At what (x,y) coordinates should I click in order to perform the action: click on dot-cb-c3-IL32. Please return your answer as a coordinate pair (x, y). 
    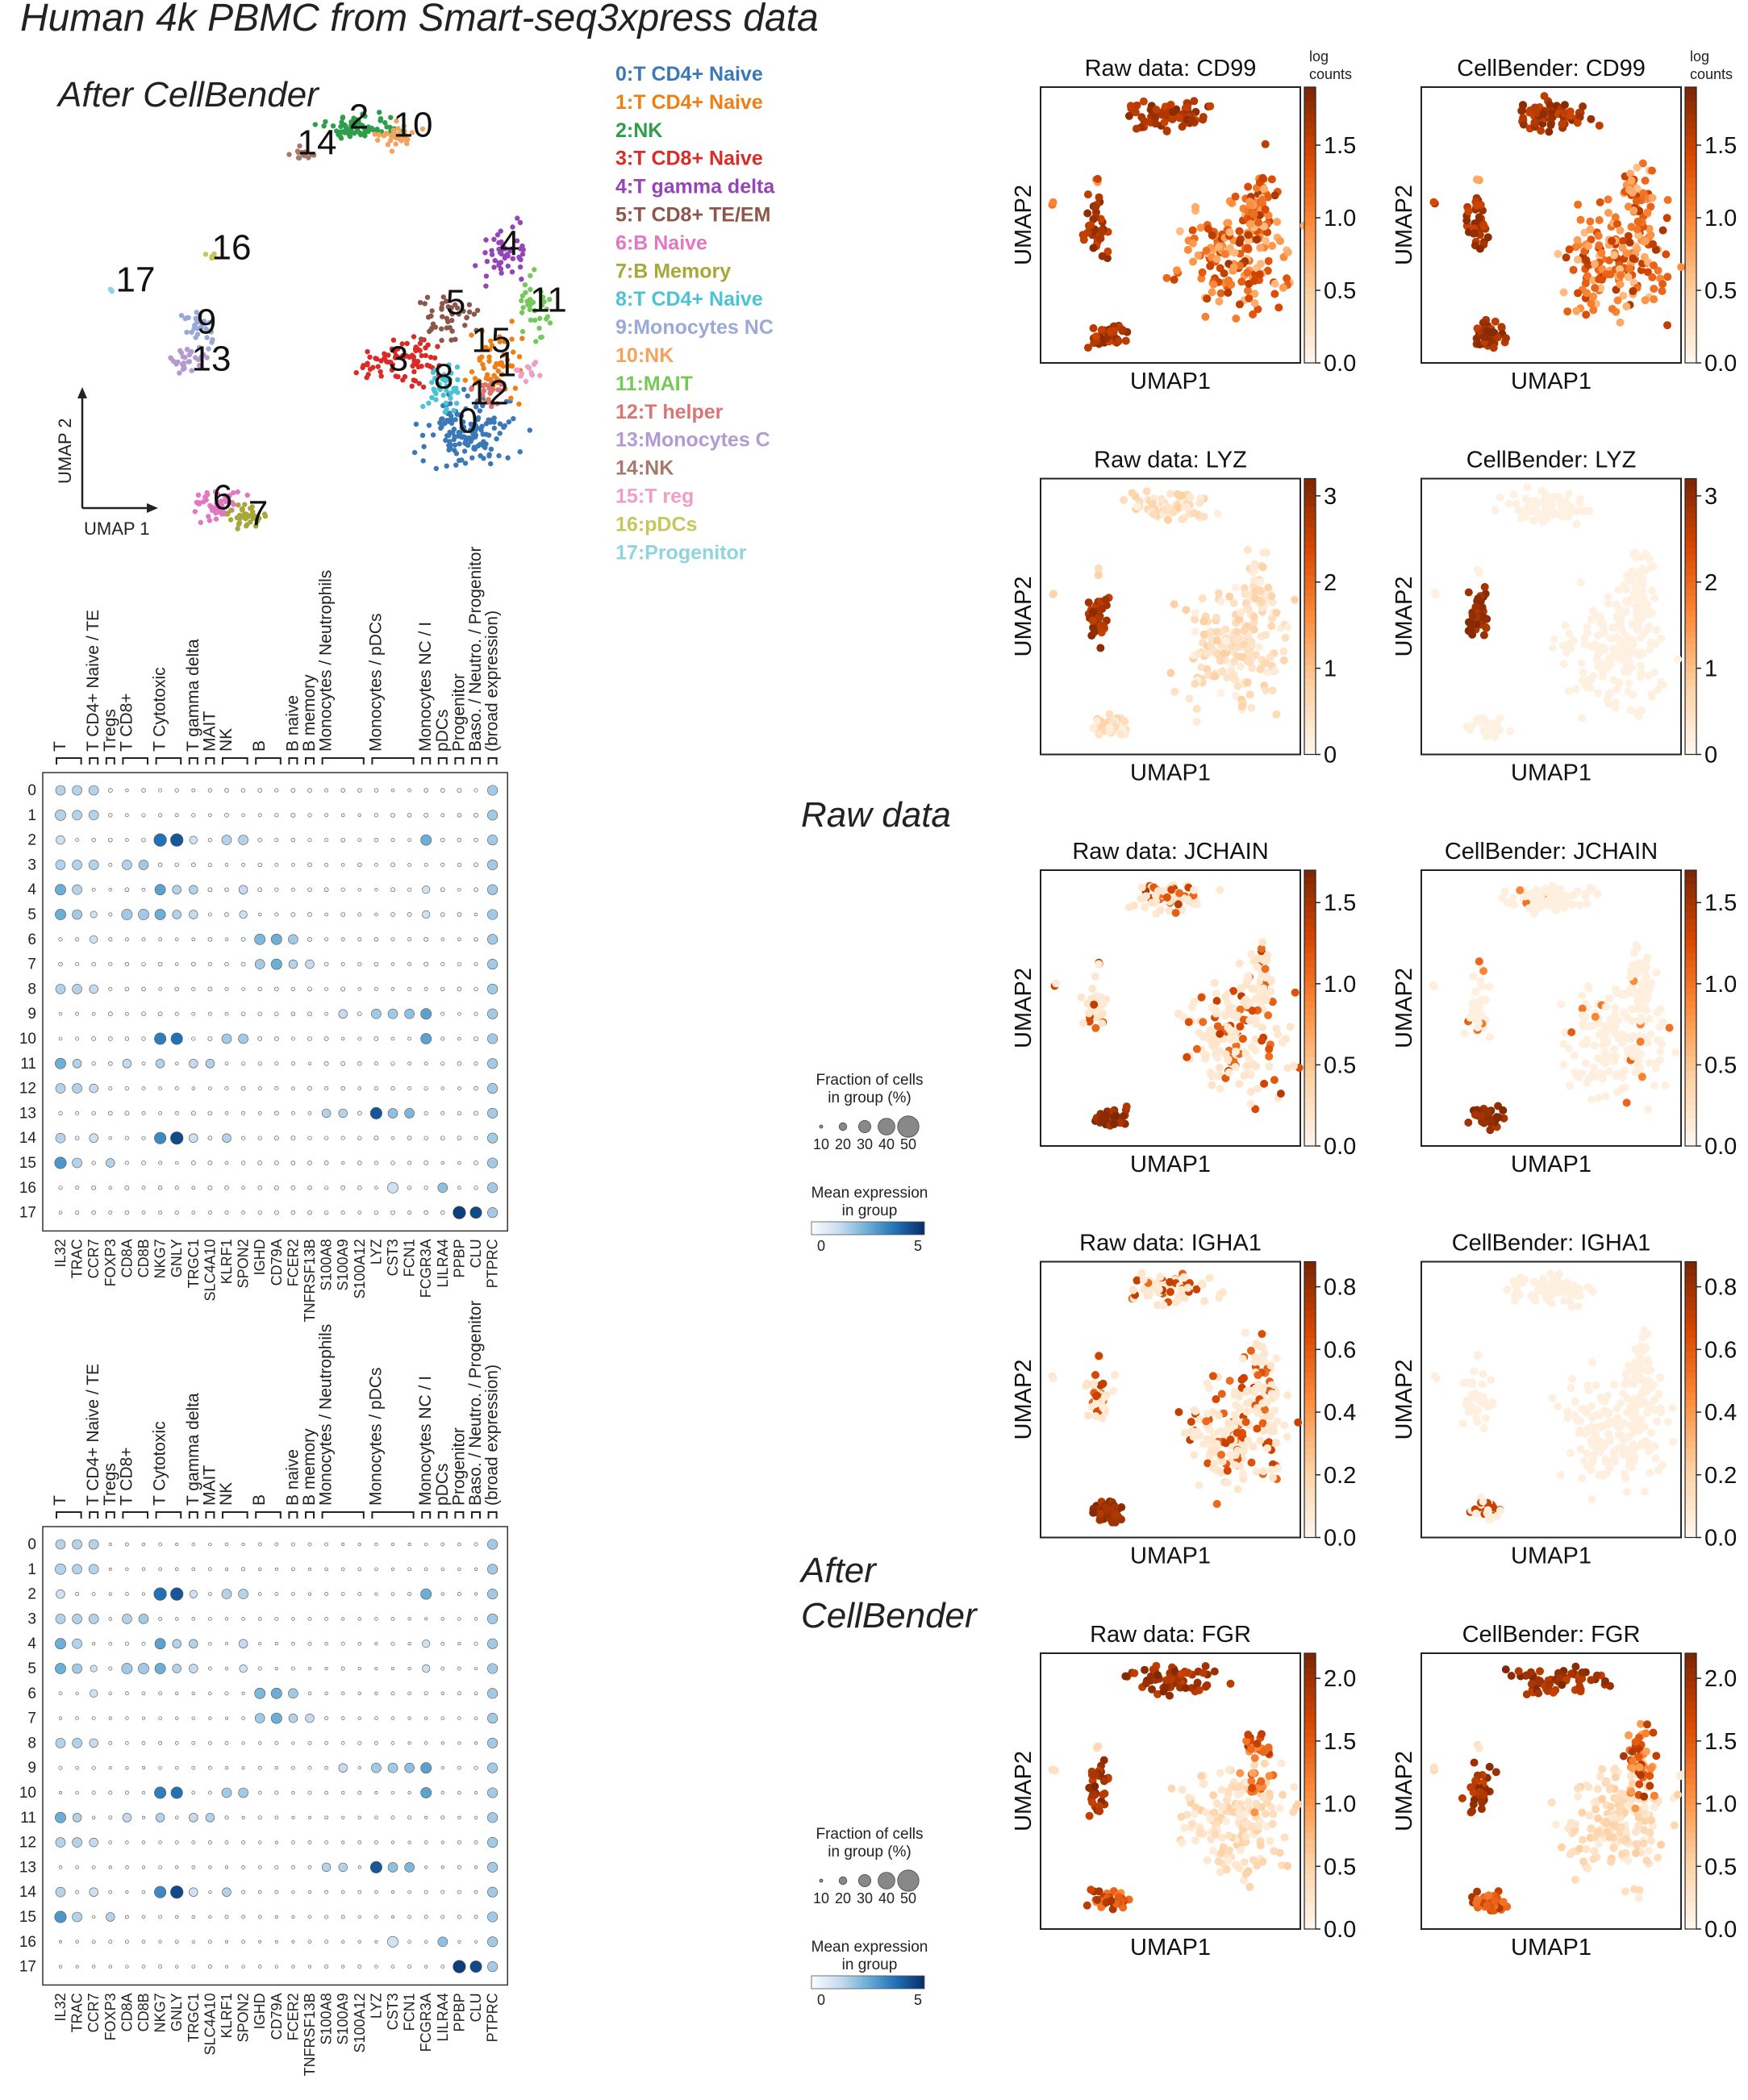
    Looking at the image, I should click on (60, 1619).